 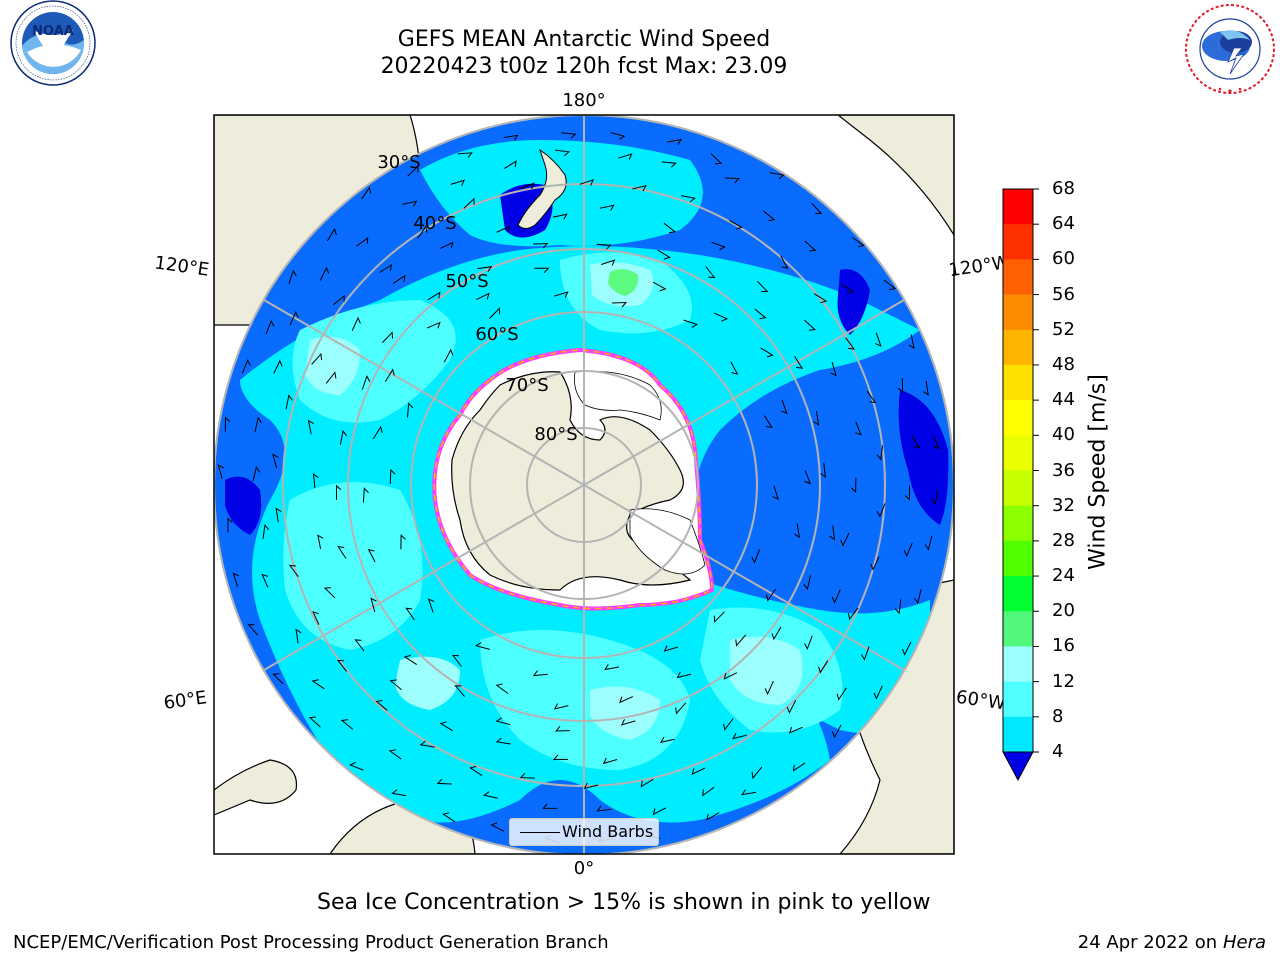 What do you see at coordinates (496, 334) in the screenshot?
I see `lat-label-60s: 60°S` at bounding box center [496, 334].